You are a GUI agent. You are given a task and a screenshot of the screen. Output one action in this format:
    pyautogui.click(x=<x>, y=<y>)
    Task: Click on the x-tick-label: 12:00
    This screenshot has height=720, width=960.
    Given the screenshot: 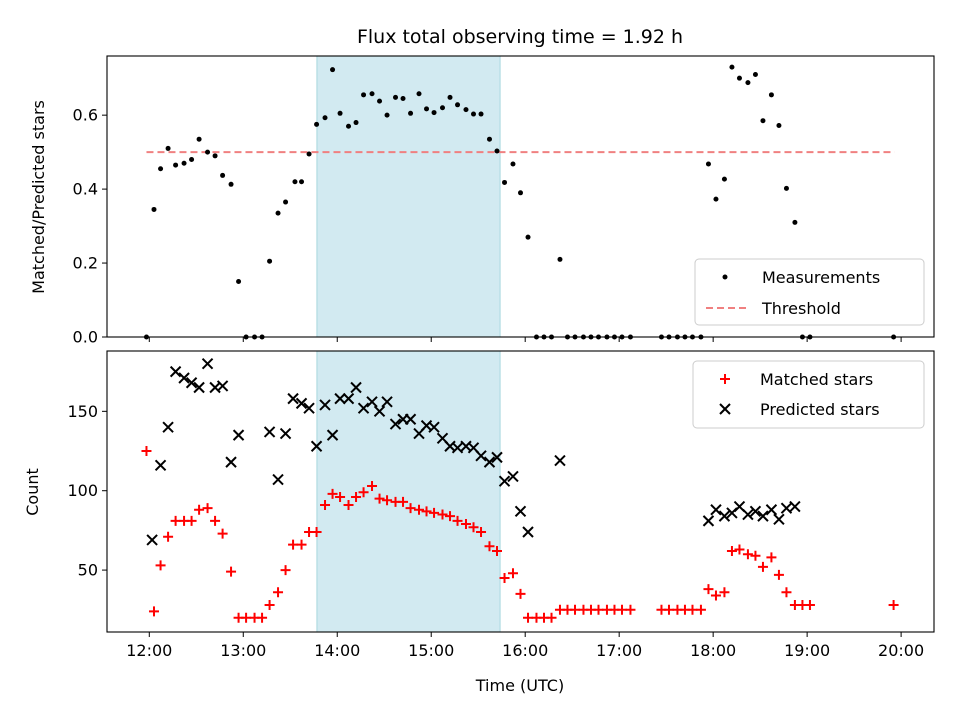 What is the action you would take?
    pyautogui.click(x=149, y=650)
    